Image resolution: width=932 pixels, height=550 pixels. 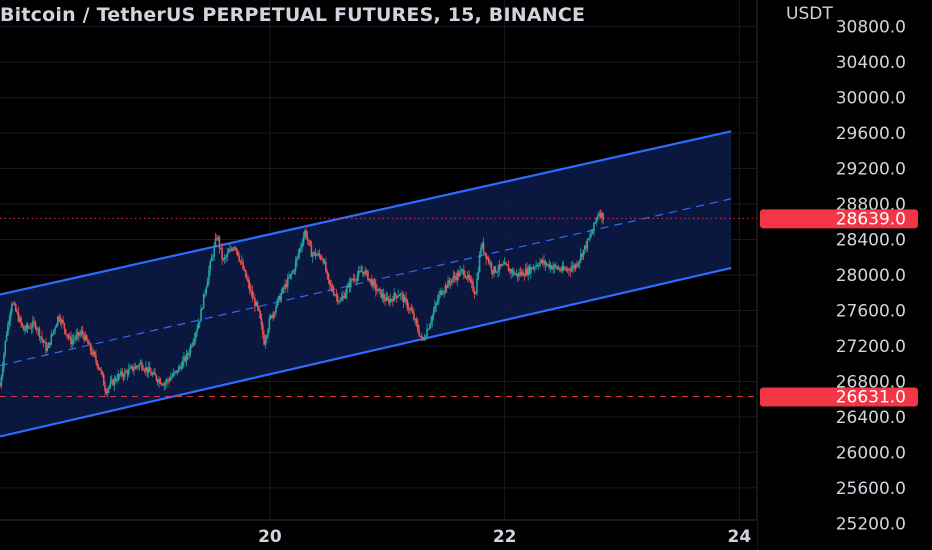 I want to click on time-axis: 20 22 24, so click(x=378, y=534).